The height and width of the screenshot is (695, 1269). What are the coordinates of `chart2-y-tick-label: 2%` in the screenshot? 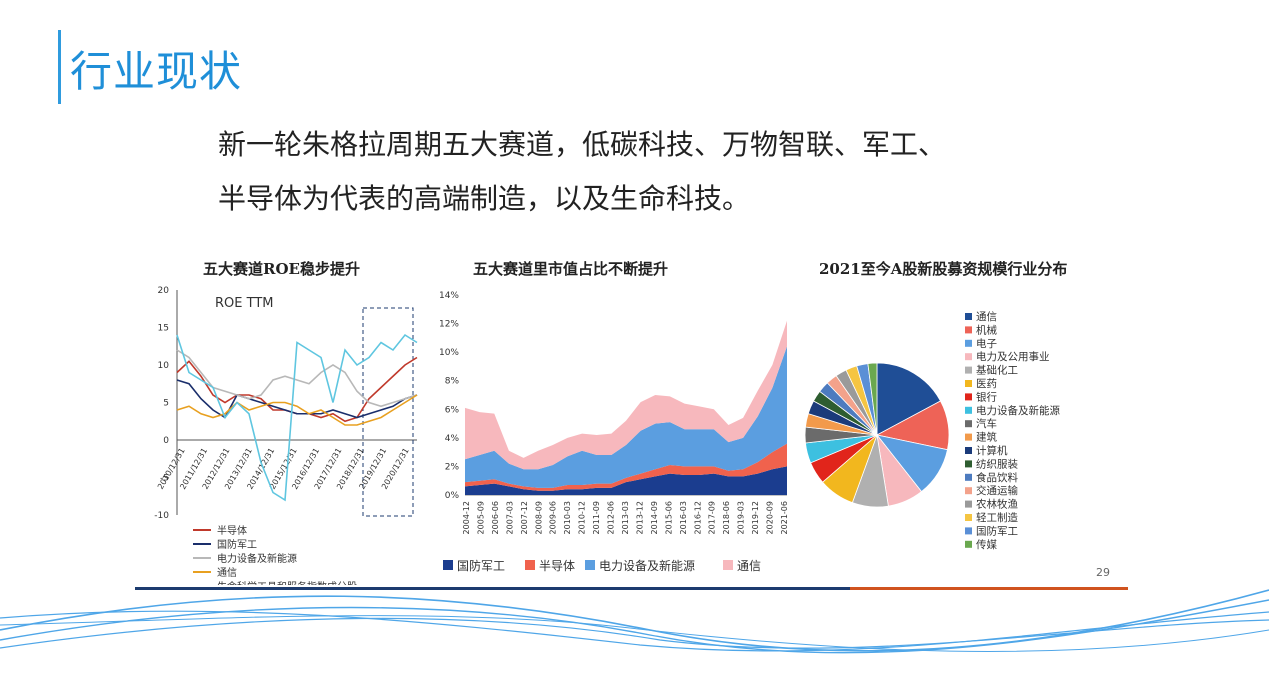 It's located at (452, 467).